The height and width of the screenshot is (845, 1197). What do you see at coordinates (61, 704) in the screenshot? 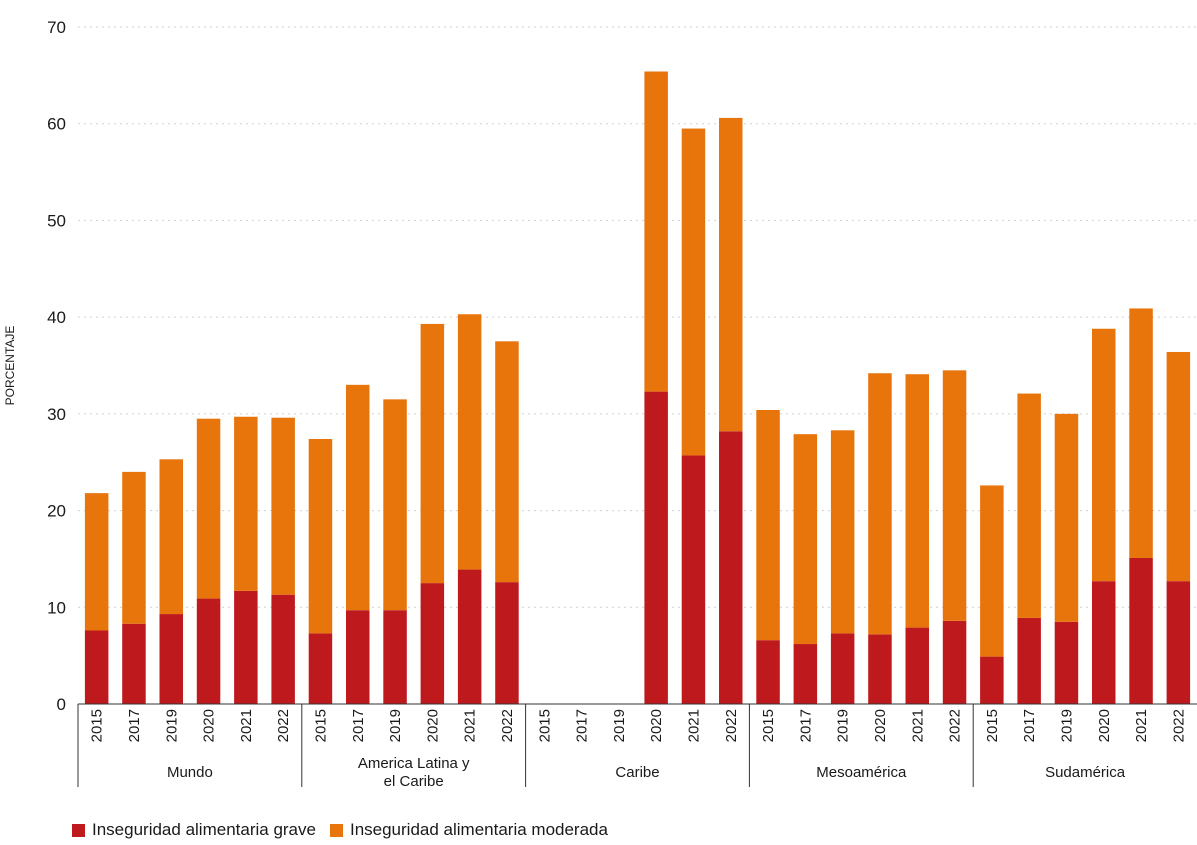
I see `y-tick-label: 0` at bounding box center [61, 704].